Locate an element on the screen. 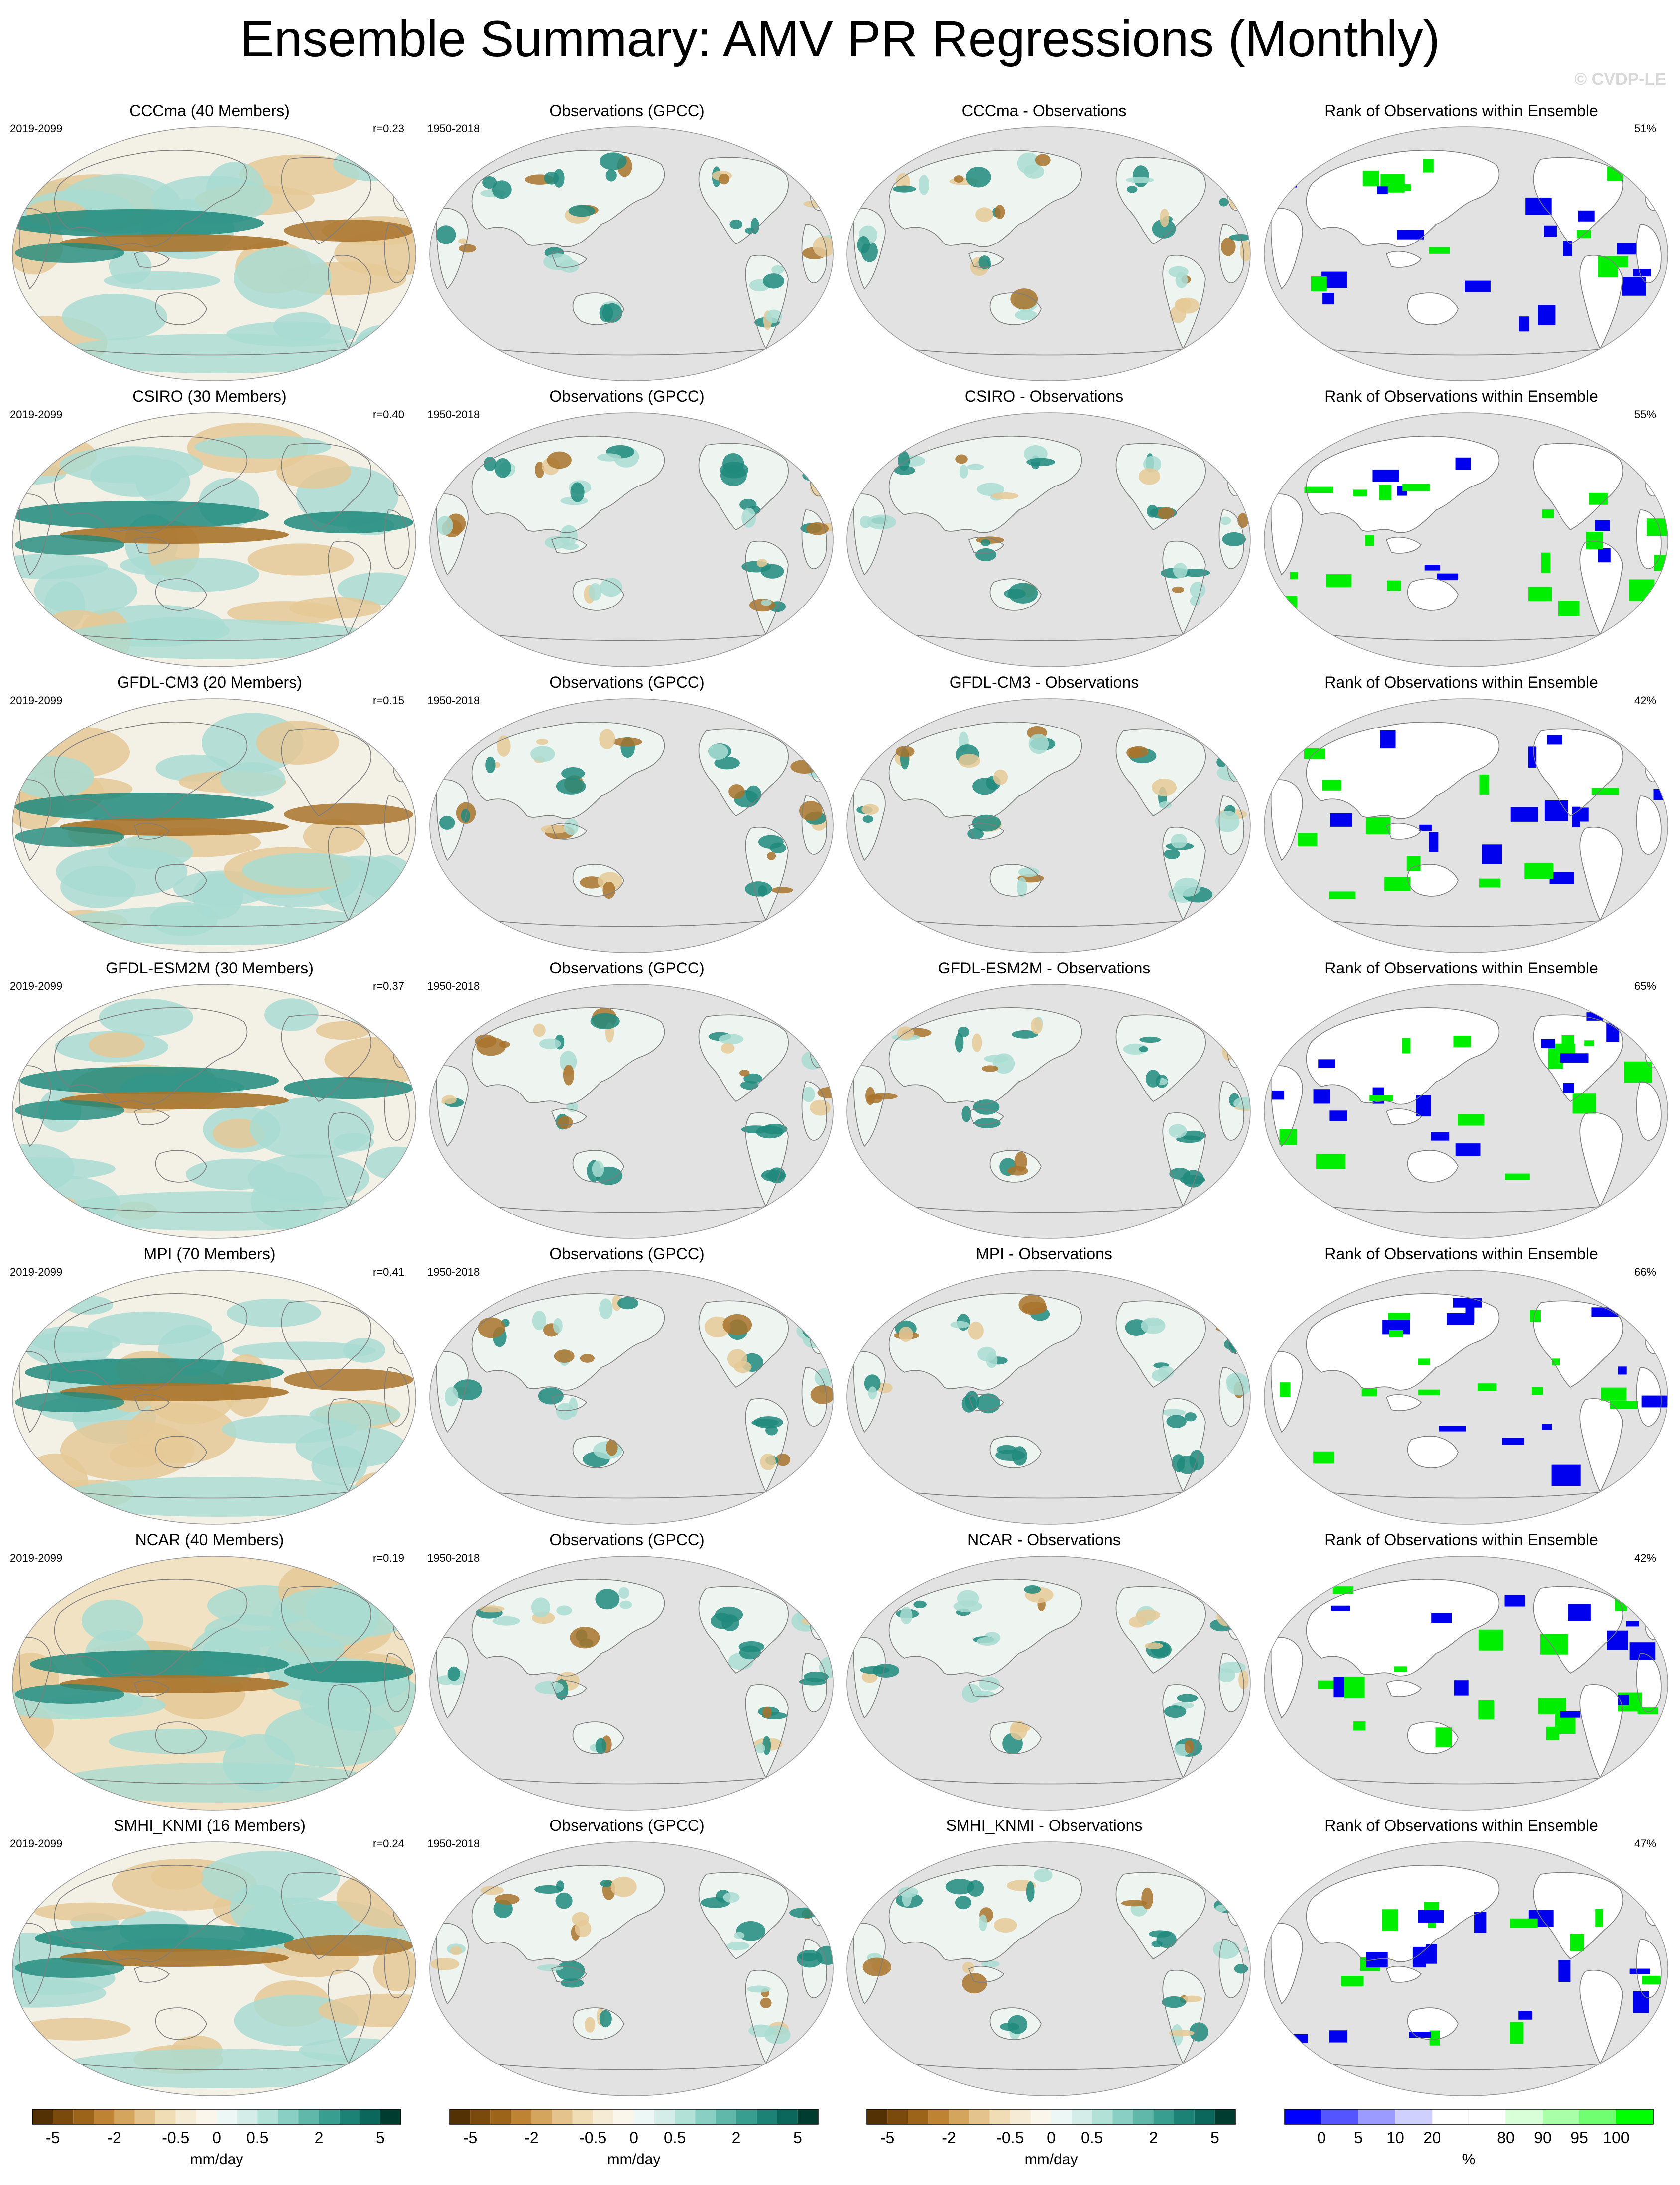  panel-title: MPI (70 Members) is located at coordinates (209, 1254).